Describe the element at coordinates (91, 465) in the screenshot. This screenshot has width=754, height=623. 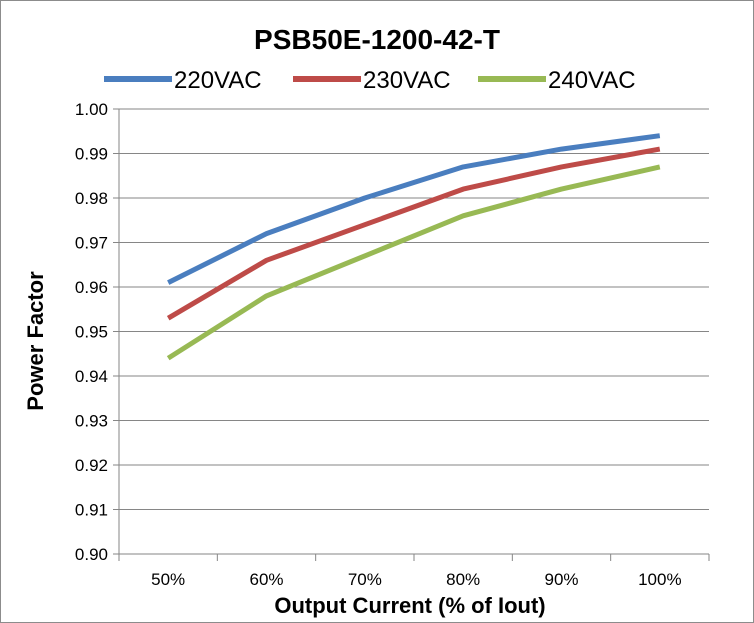
I see `y-tick-label: 0.92` at that location.